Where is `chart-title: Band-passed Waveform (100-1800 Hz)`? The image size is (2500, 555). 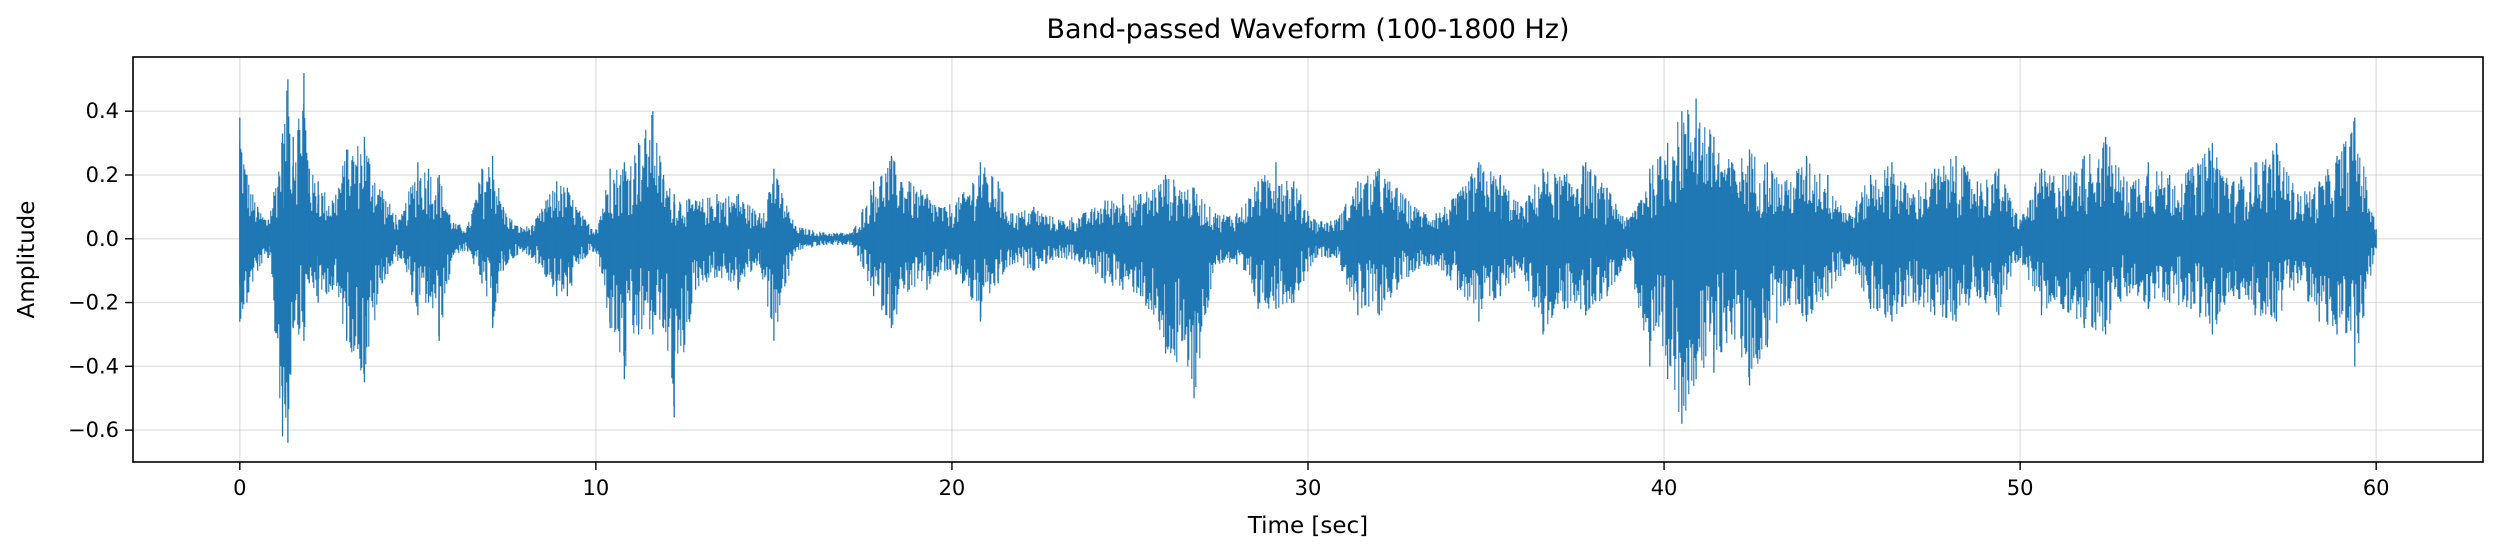
chart-title: Band-passed Waveform (100-1800 Hz) is located at coordinates (1308, 29).